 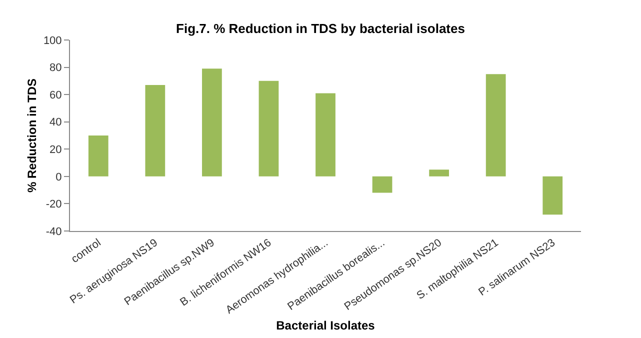 What do you see at coordinates (54, 232) in the screenshot?
I see `y-tick-label: -40` at bounding box center [54, 232].